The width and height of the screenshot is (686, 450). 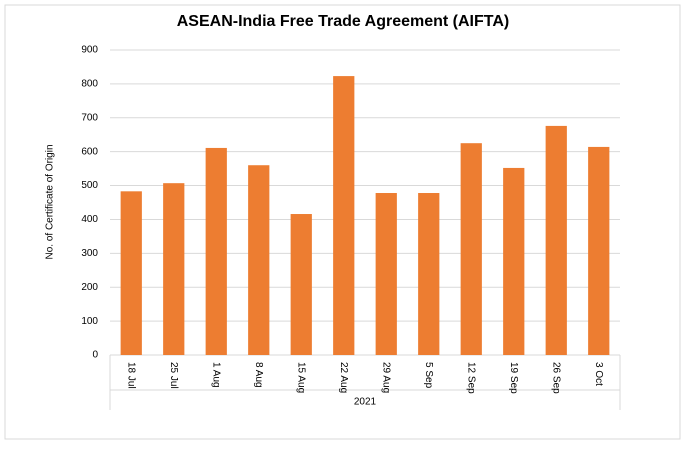 I want to click on x-tick-label: 25 Jul, so click(x=173, y=375).